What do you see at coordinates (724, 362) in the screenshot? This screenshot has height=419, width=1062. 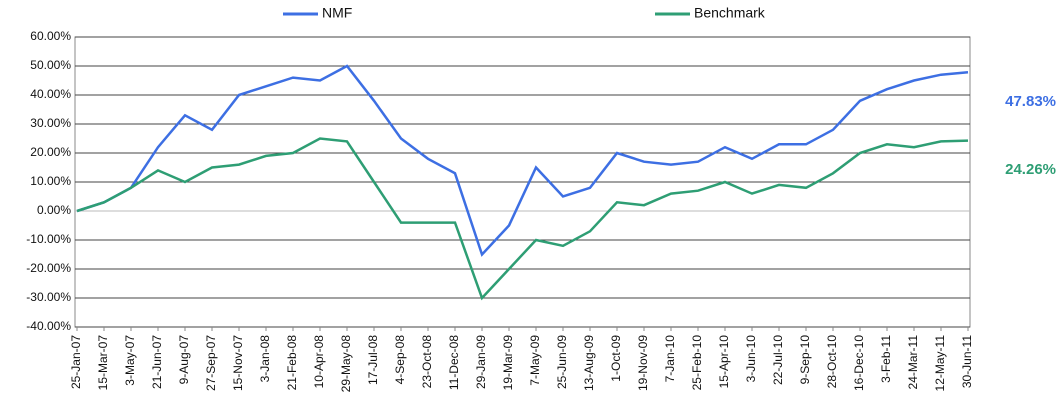 I see `x-tick-label: 15-Apr-10` at bounding box center [724, 362].